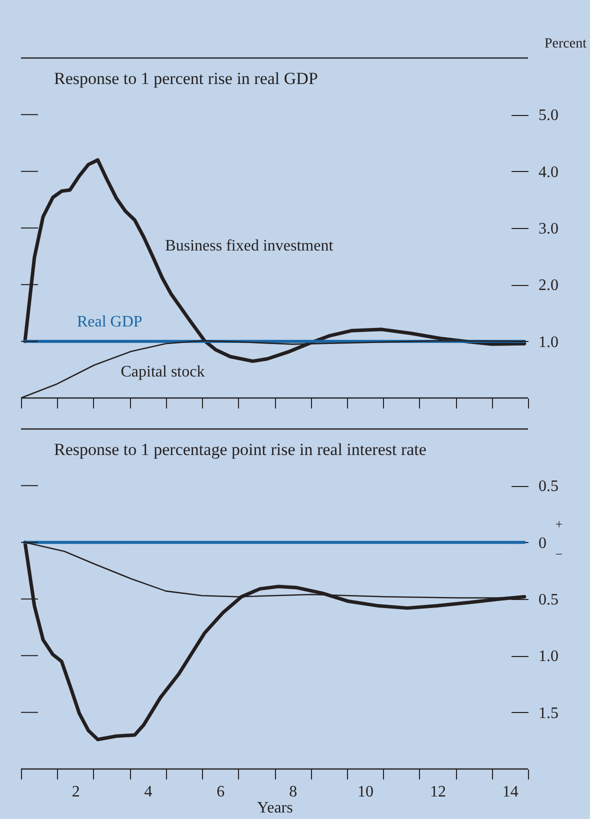 The image size is (607, 820). I want to click on y-axis-title: Percent, so click(565, 44).